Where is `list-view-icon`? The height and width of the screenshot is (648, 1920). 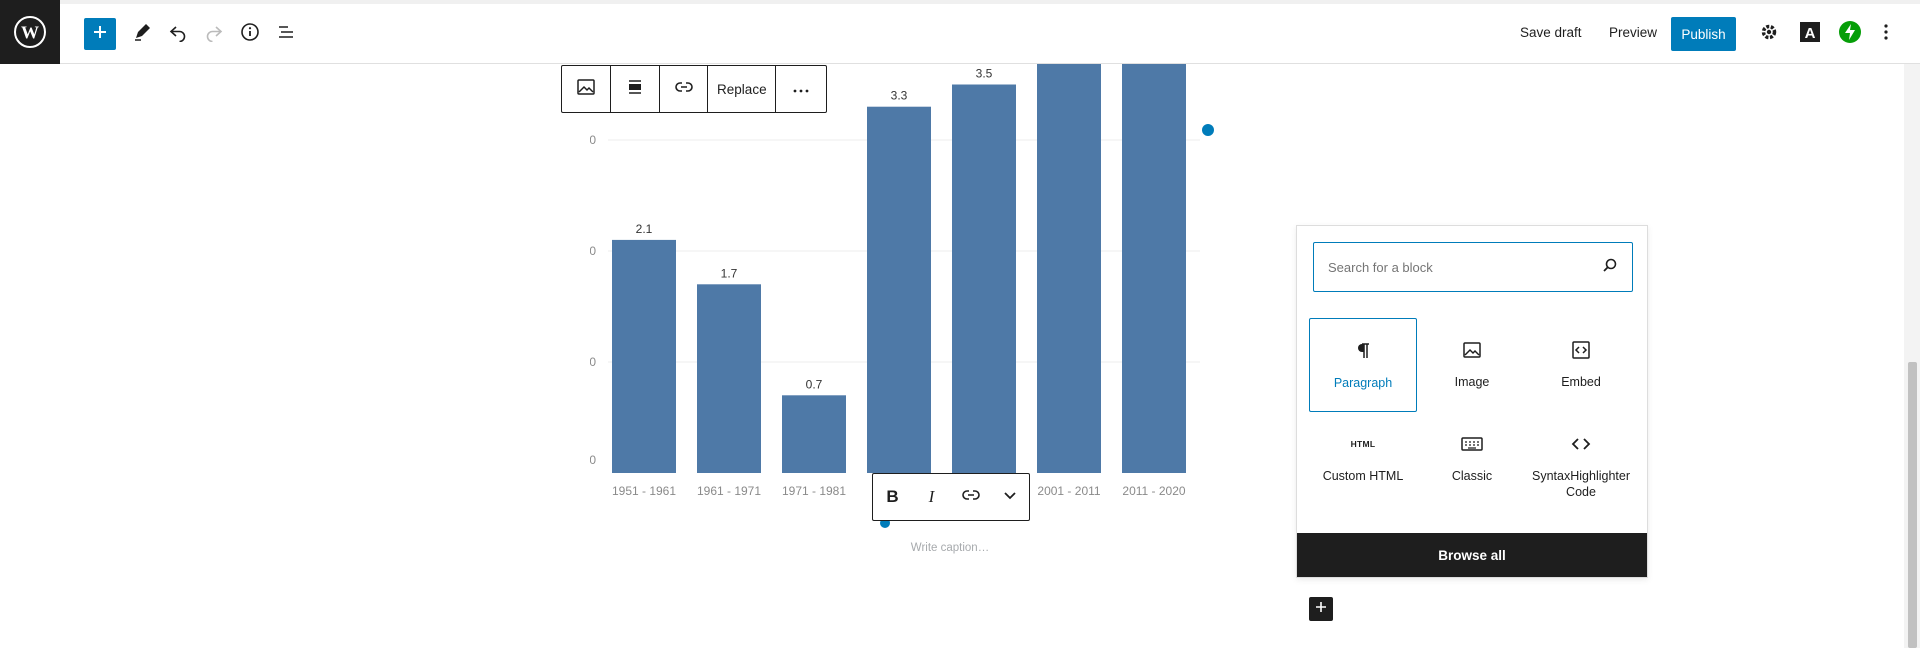 list-view-icon is located at coordinates (286, 34).